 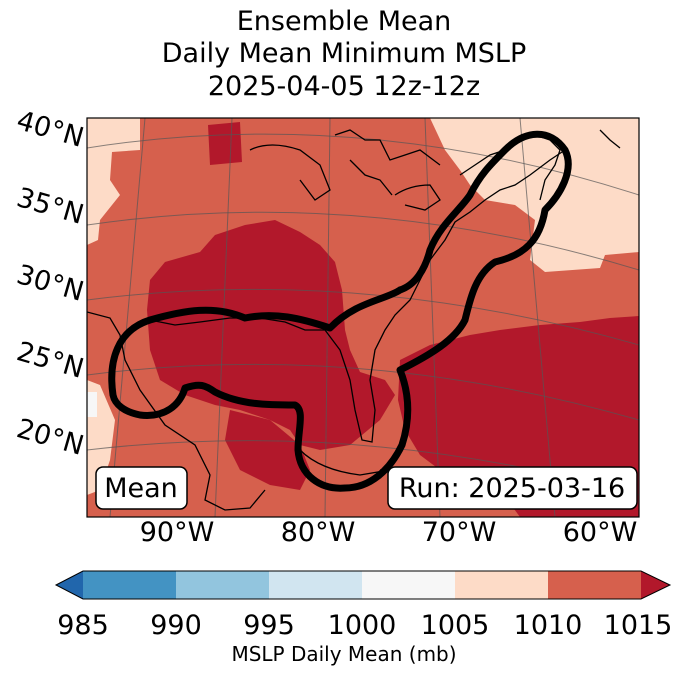 I want to click on colorbar: 985 990 995 1000 1005 1010 1015, so click(x=363, y=605).